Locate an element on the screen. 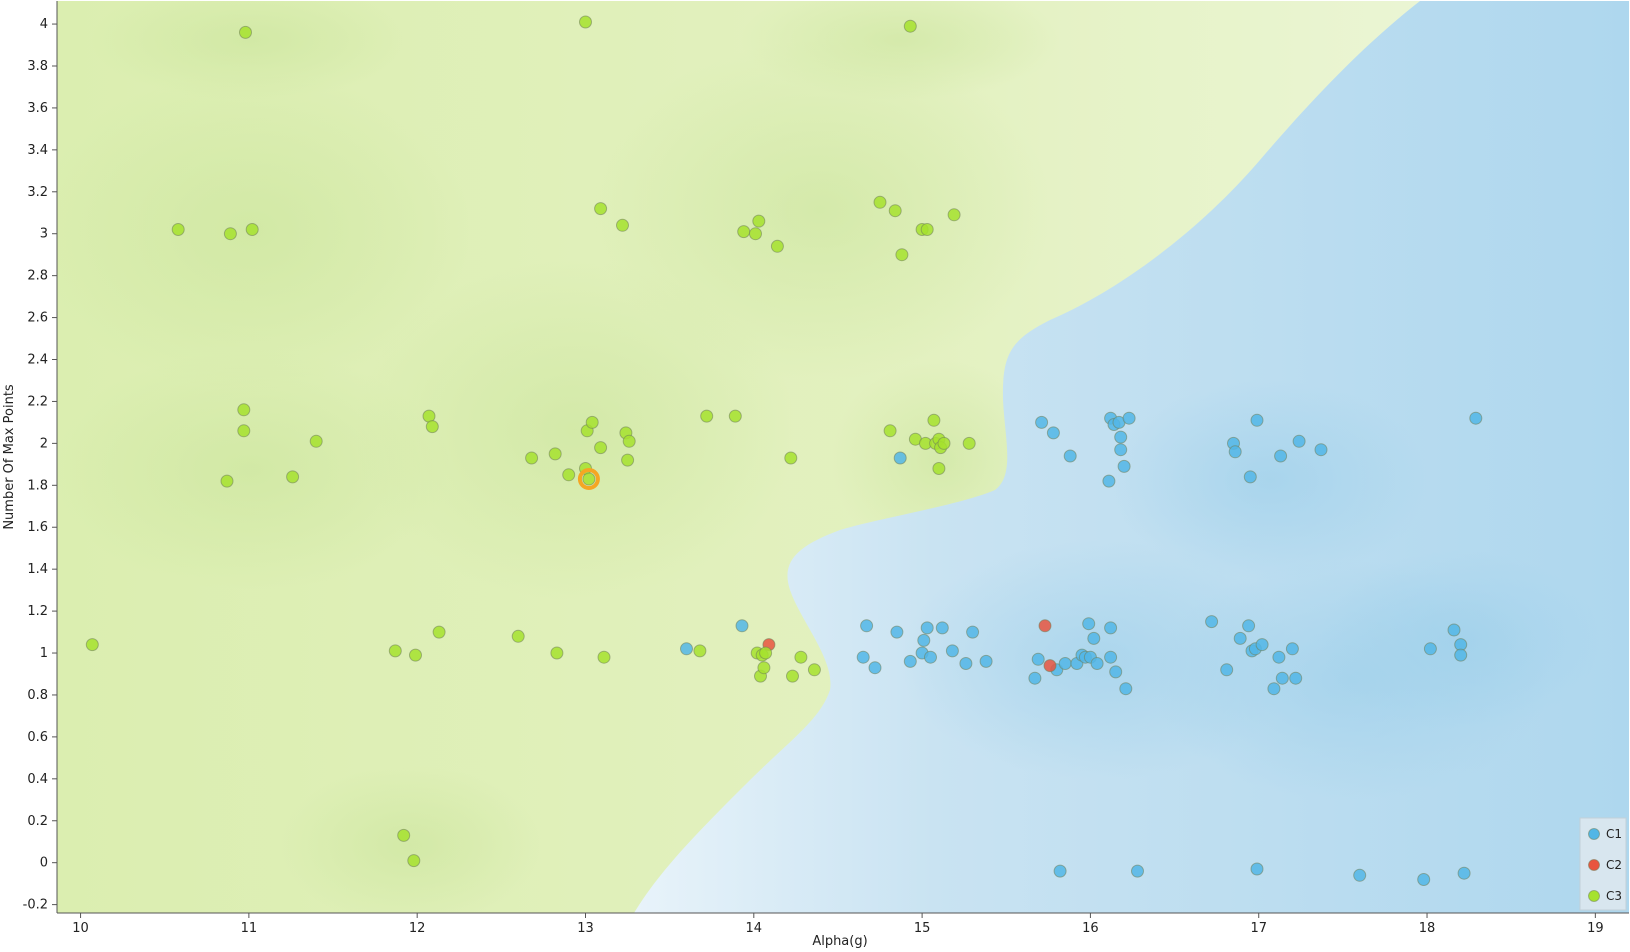  data-point-c2 is located at coordinates (1045, 626).